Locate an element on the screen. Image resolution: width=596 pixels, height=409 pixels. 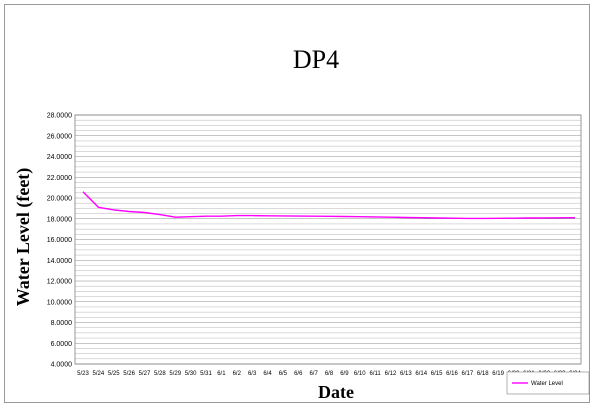
x-tick-label: 6/1 is located at coordinates (221, 374).